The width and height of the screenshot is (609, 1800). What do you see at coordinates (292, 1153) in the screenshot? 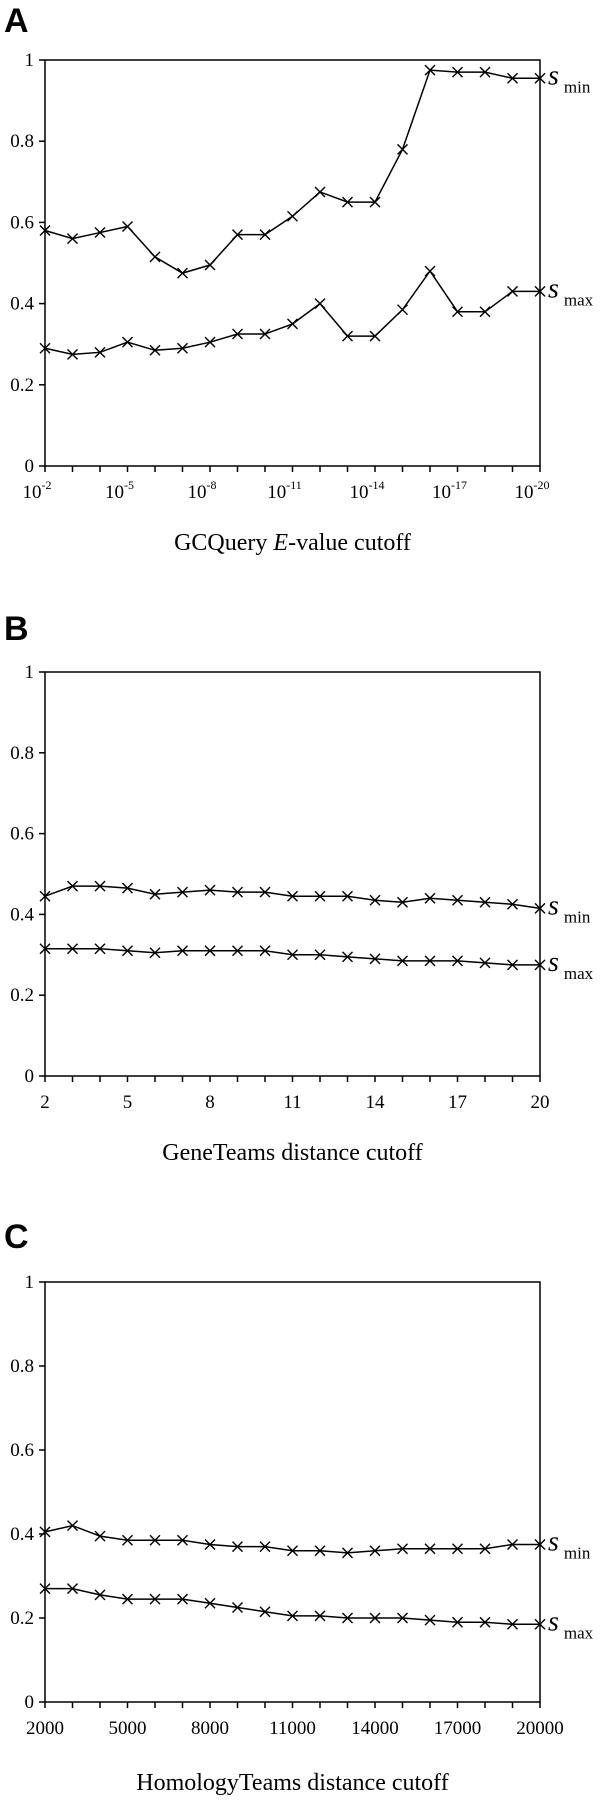
I see `x-axis-label: GeneTeams distance cutoff` at bounding box center [292, 1153].